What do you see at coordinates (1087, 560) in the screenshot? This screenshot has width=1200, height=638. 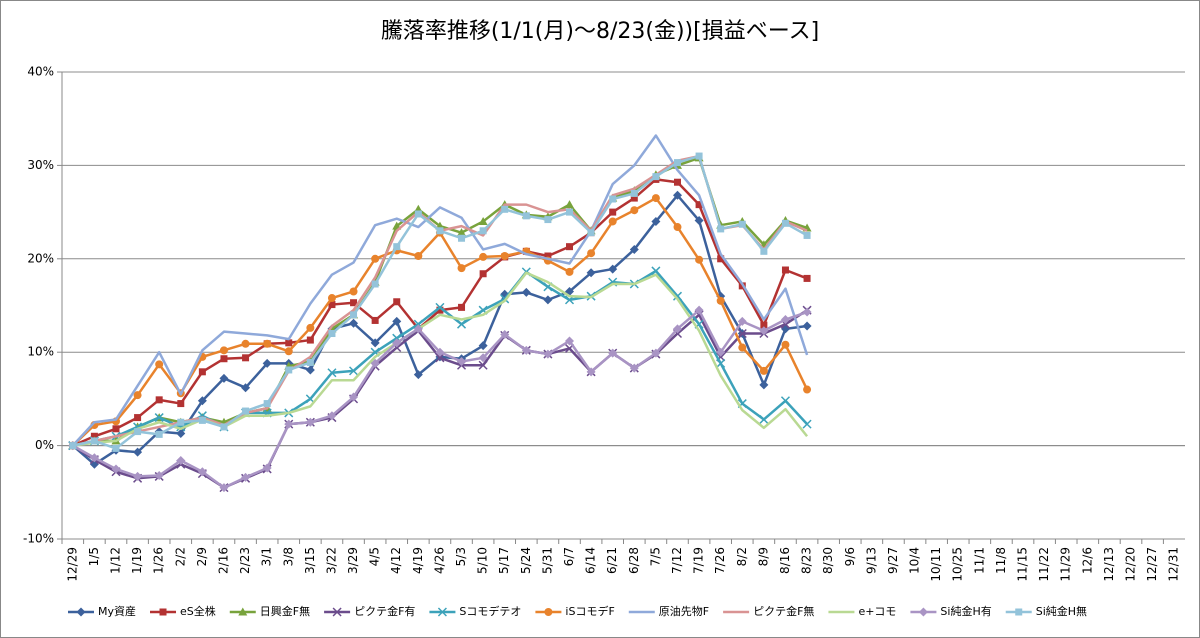 I see `x-tick-label: 12/6` at bounding box center [1087, 560].